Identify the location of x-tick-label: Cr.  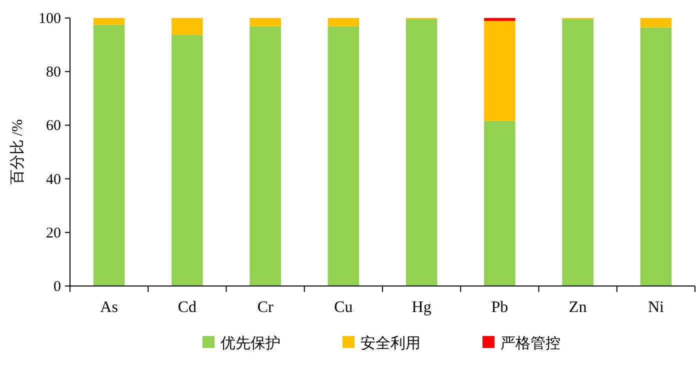
(265, 307).